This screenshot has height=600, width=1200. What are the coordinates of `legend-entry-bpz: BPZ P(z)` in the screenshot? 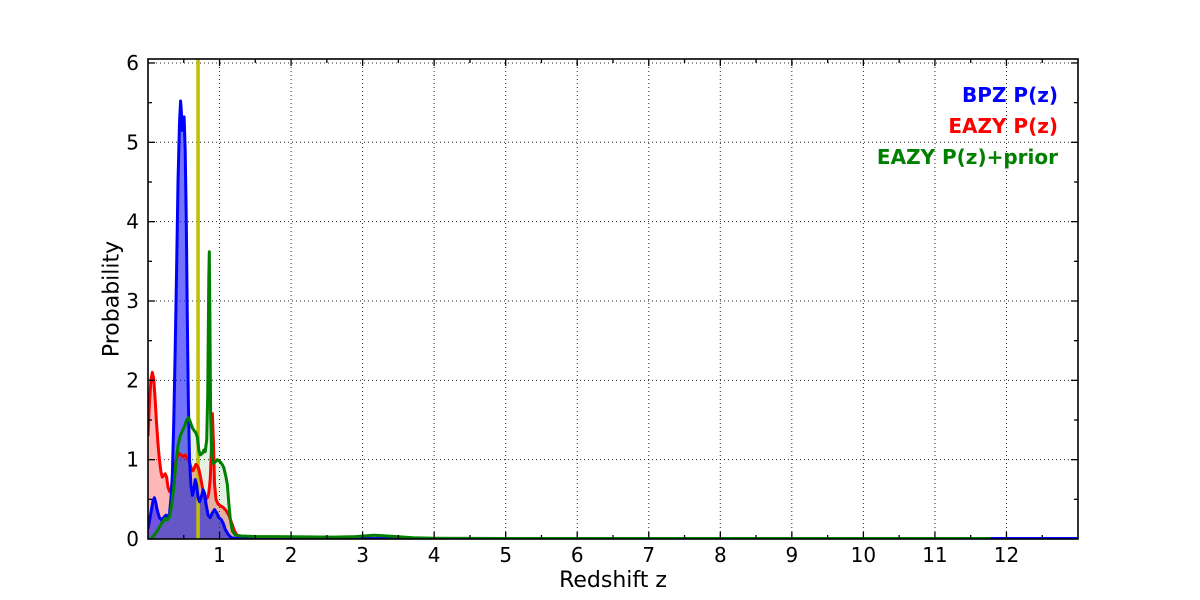 It's located at (1010, 95).